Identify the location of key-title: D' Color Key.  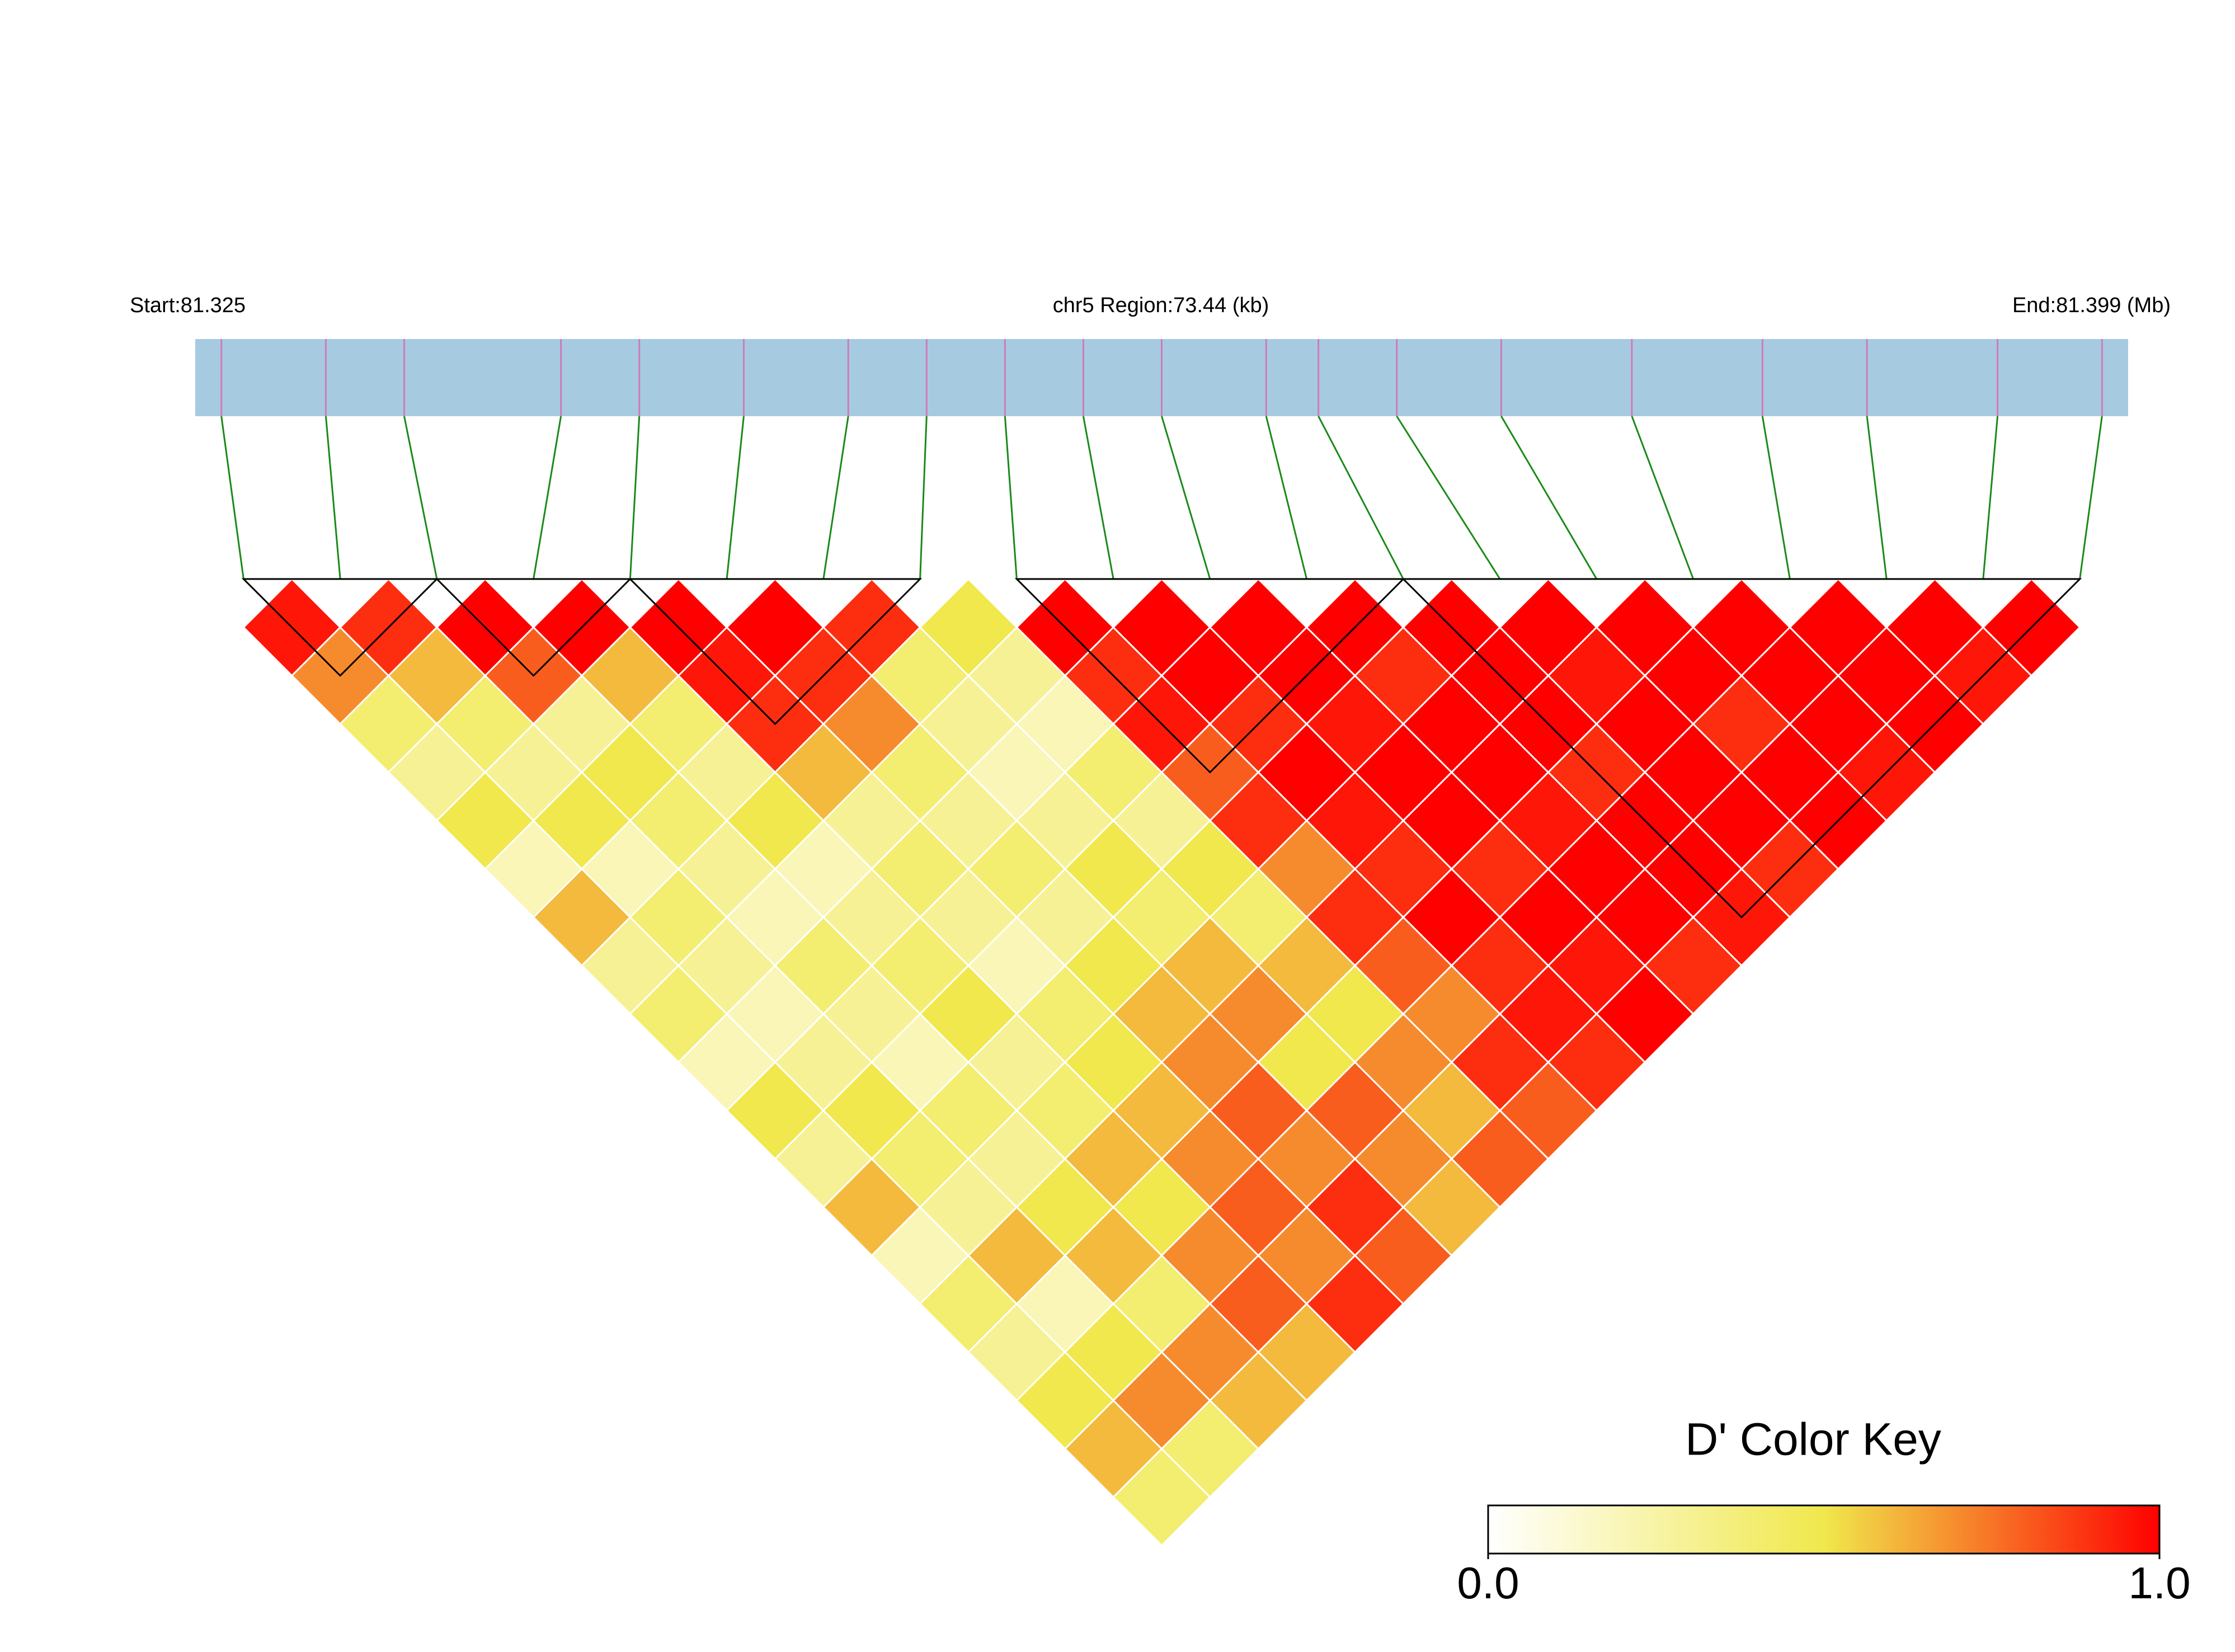
(1813, 1439).